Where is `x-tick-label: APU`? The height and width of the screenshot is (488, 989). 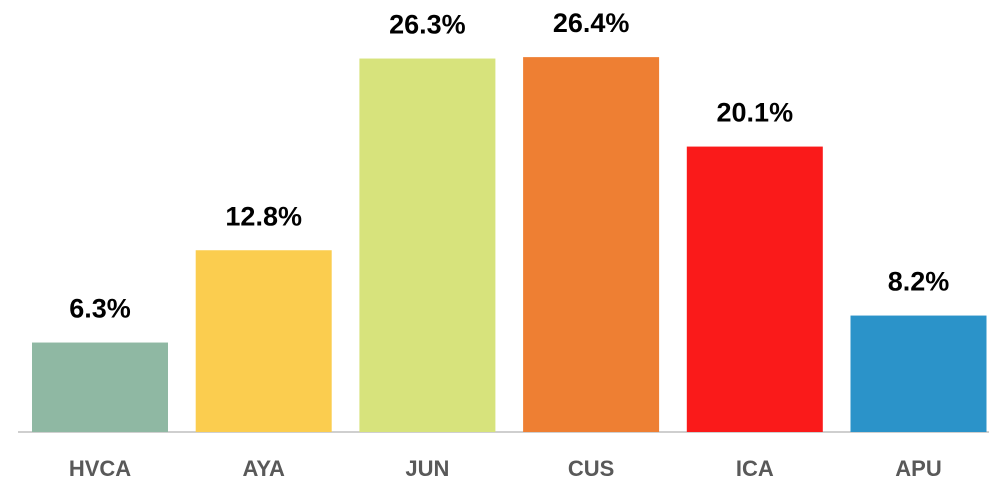 x-tick-label: APU is located at coordinates (918, 468).